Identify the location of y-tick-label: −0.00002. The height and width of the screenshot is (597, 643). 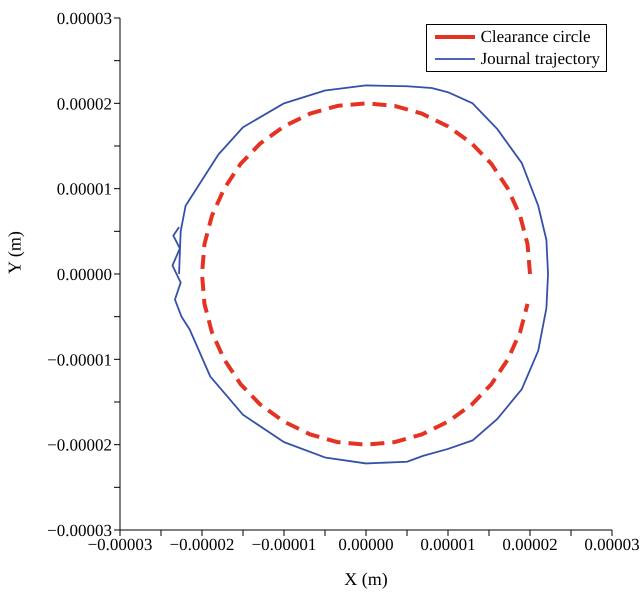
(79, 445).